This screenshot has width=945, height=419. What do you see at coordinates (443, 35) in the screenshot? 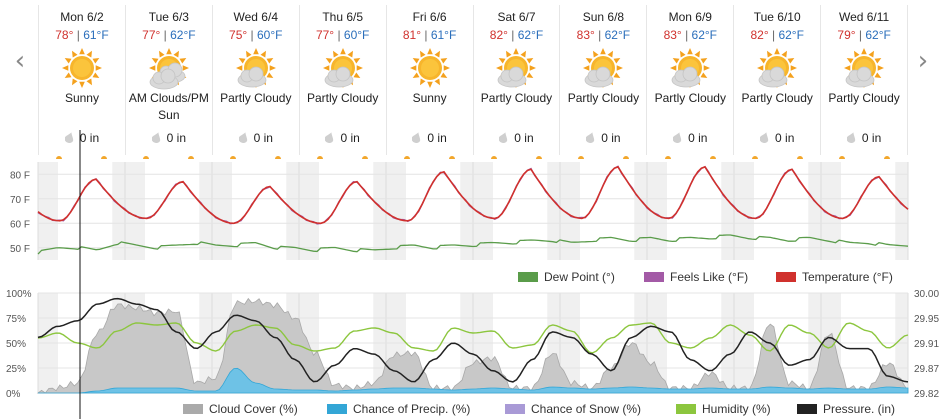
I see `low-temp: 61°F` at bounding box center [443, 35].